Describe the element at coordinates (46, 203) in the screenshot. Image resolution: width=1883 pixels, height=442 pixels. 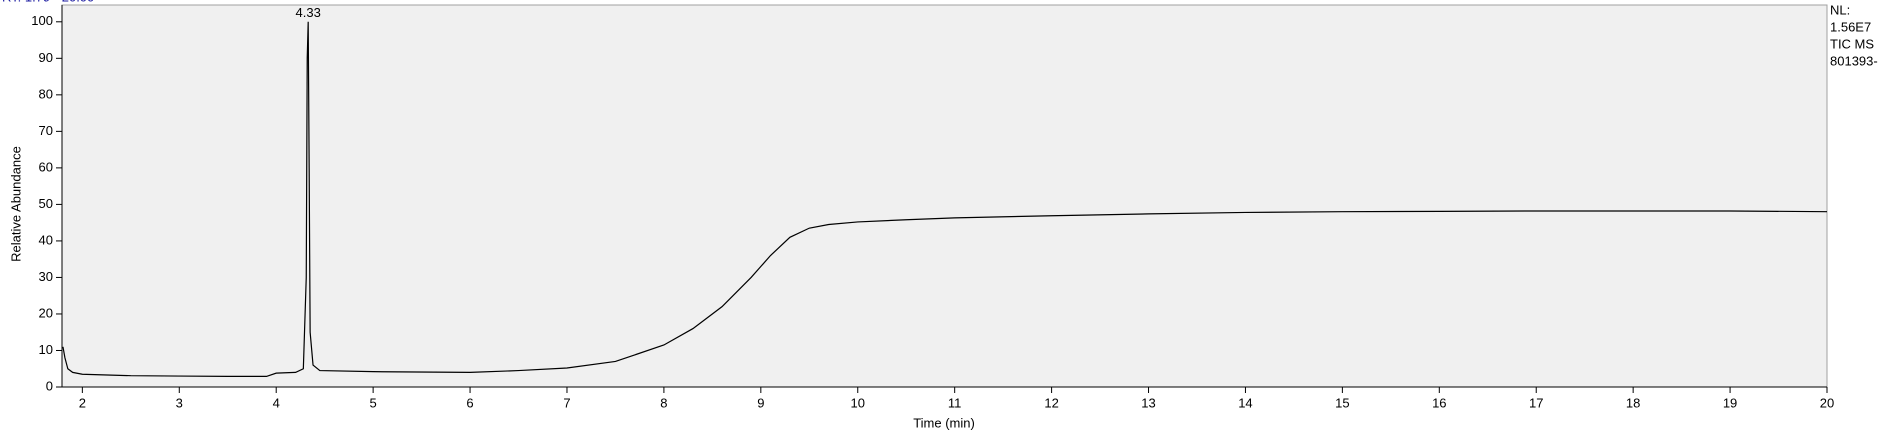
I see `y-tick-label: 50` at that location.